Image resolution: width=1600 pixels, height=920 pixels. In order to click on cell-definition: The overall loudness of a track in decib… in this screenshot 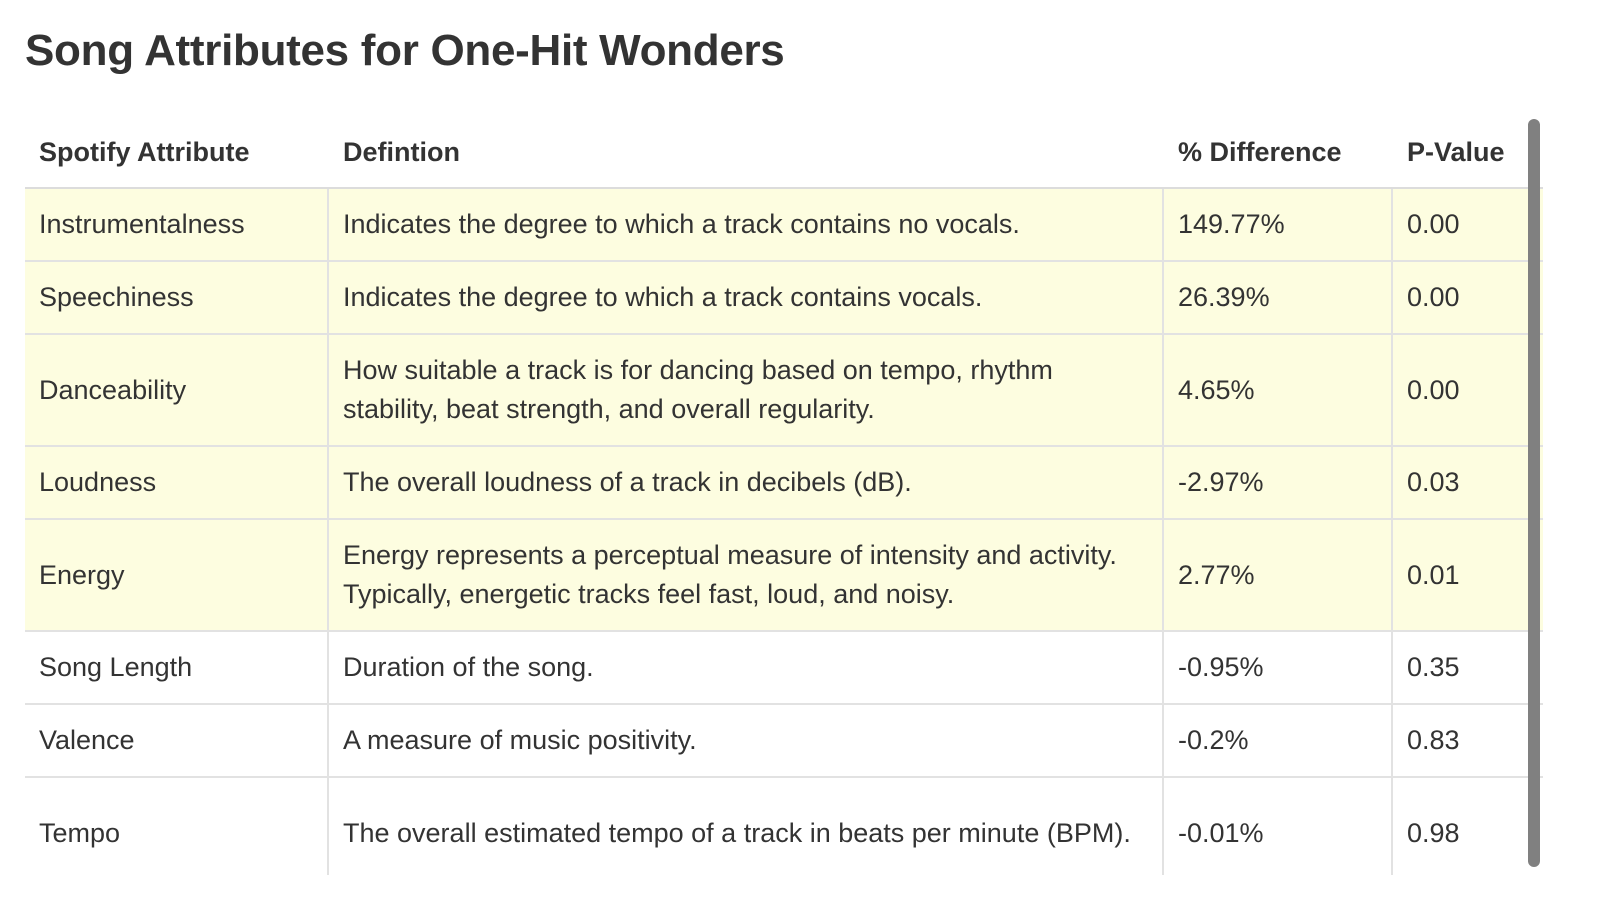, I will do `click(745, 483)`.